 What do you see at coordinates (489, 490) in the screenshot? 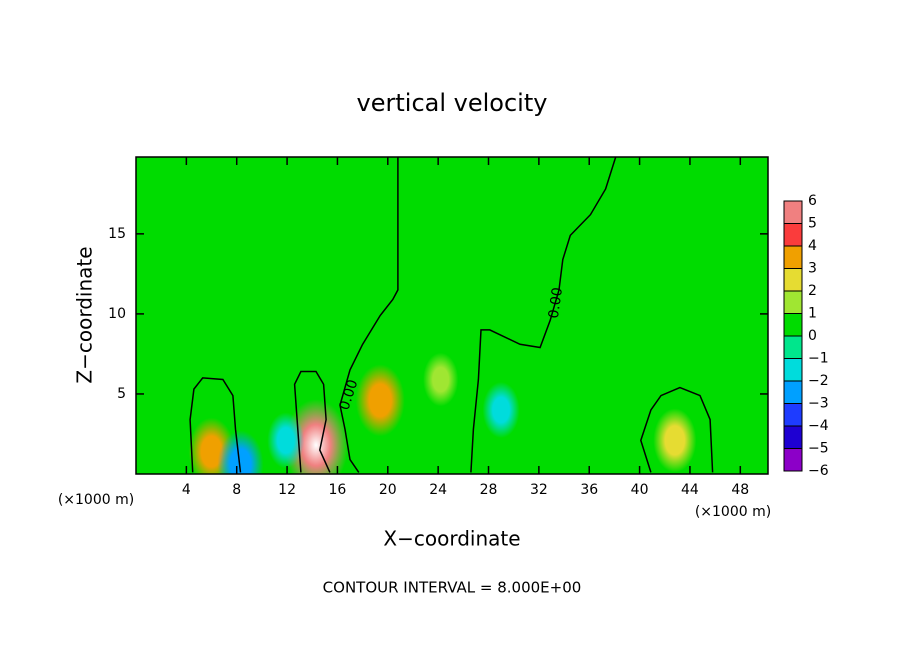
I see `x-tick-label: 28` at bounding box center [489, 490].